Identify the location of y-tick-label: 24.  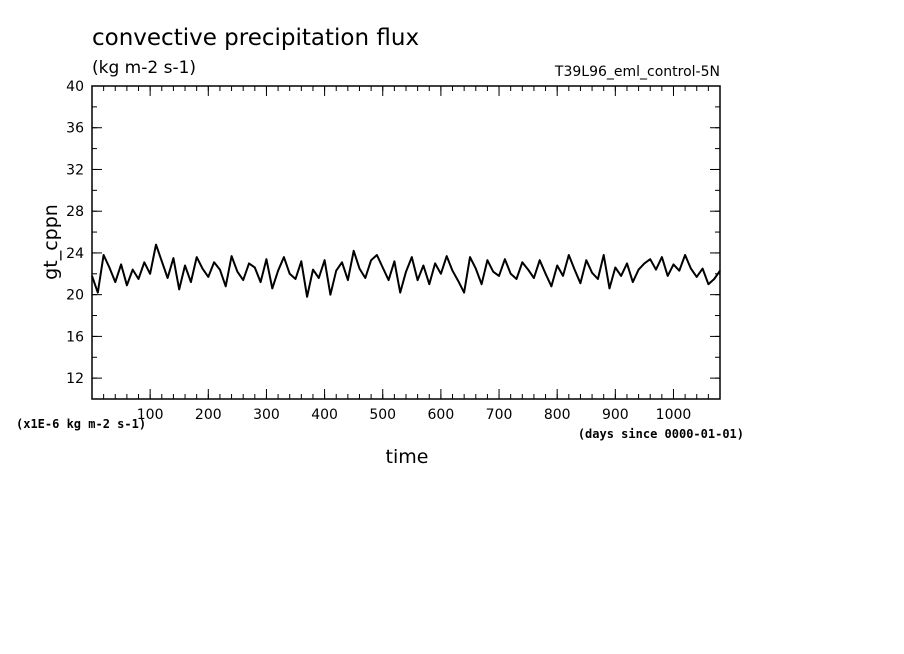
(75, 254).